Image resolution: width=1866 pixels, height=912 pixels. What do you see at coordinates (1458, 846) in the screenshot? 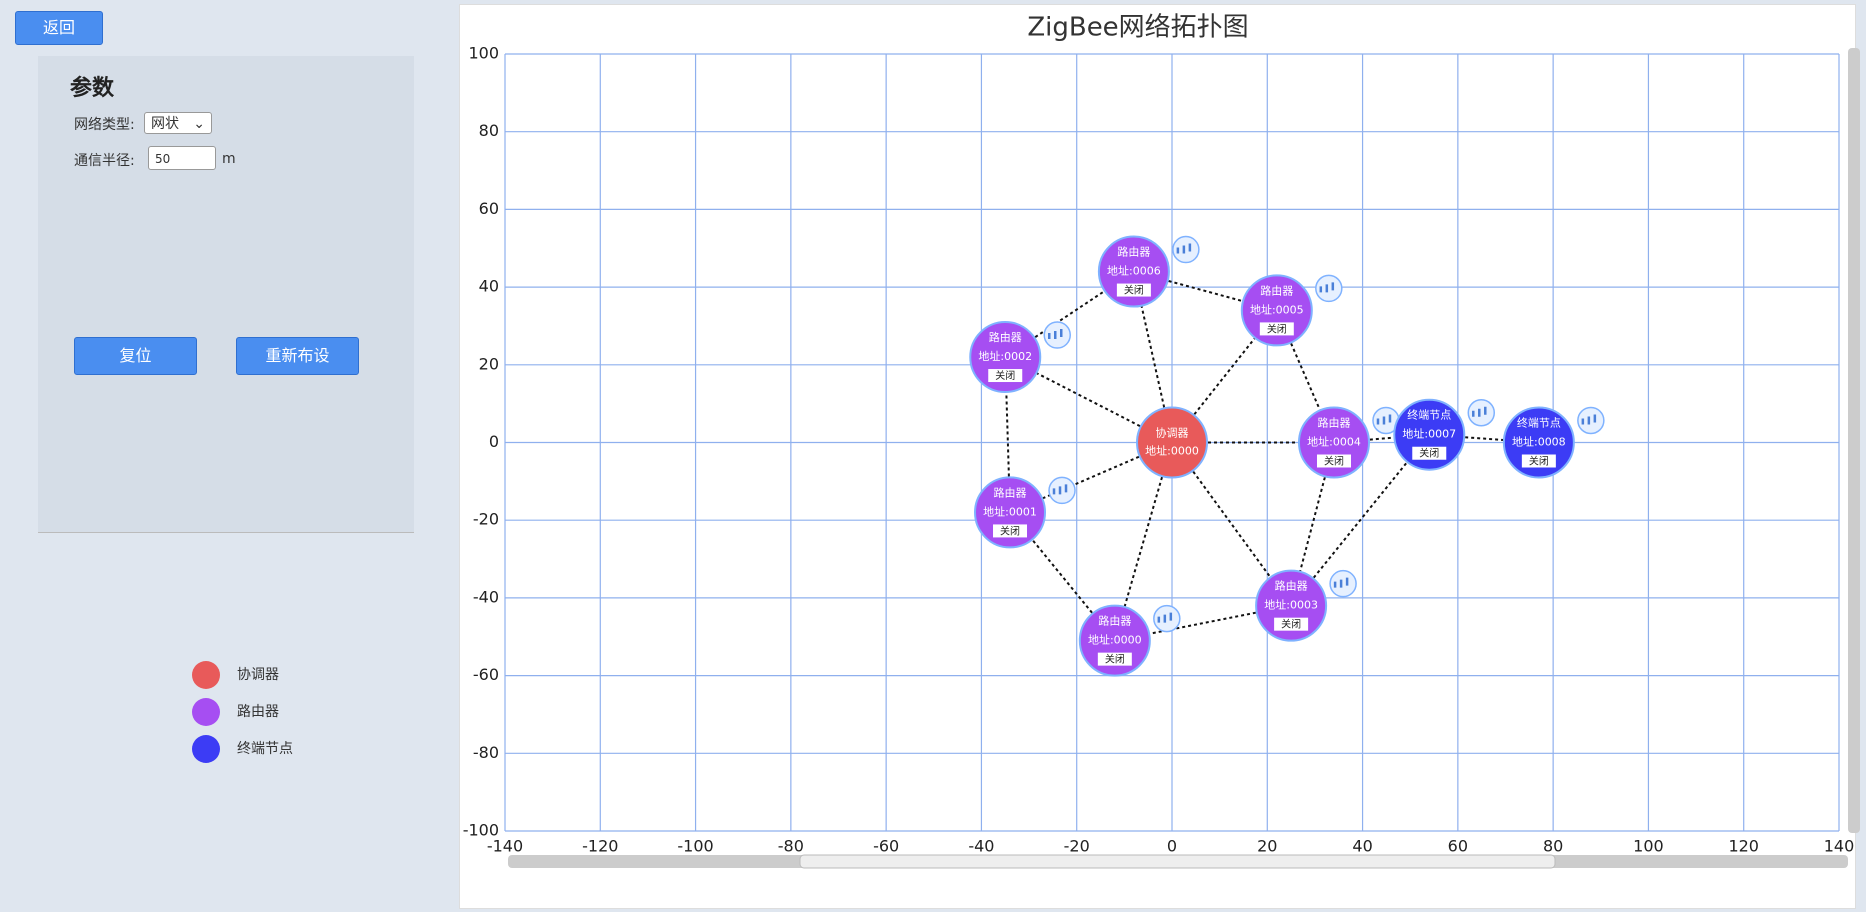
I see `x-tick-label: 60` at bounding box center [1458, 846].